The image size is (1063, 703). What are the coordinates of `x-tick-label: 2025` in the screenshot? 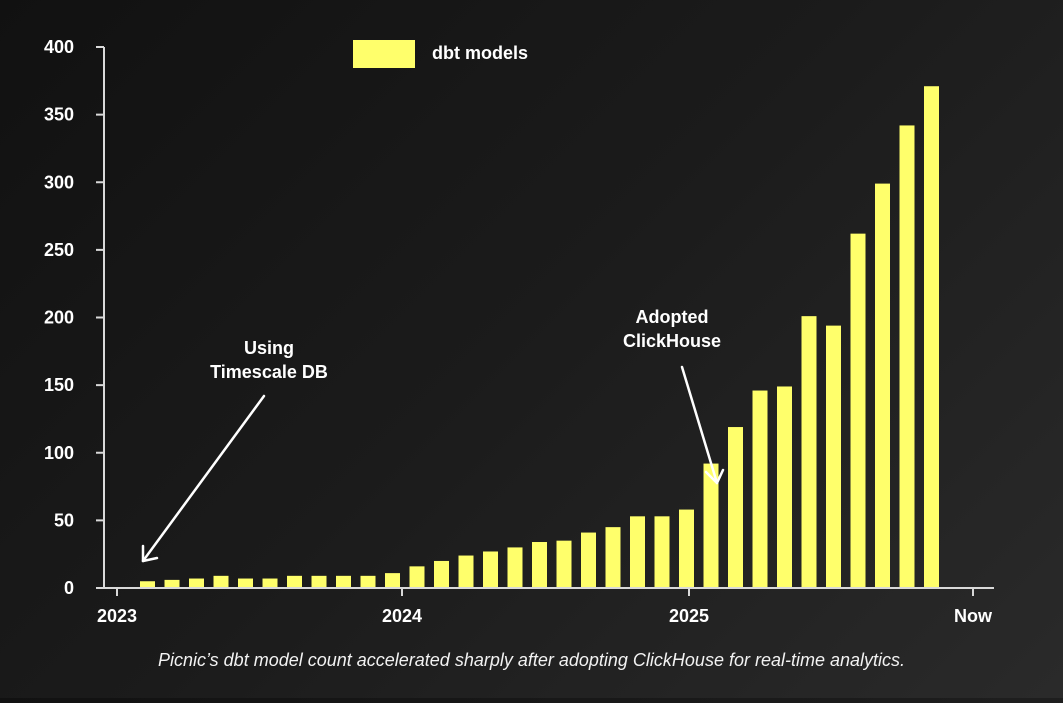 It's located at (689, 616).